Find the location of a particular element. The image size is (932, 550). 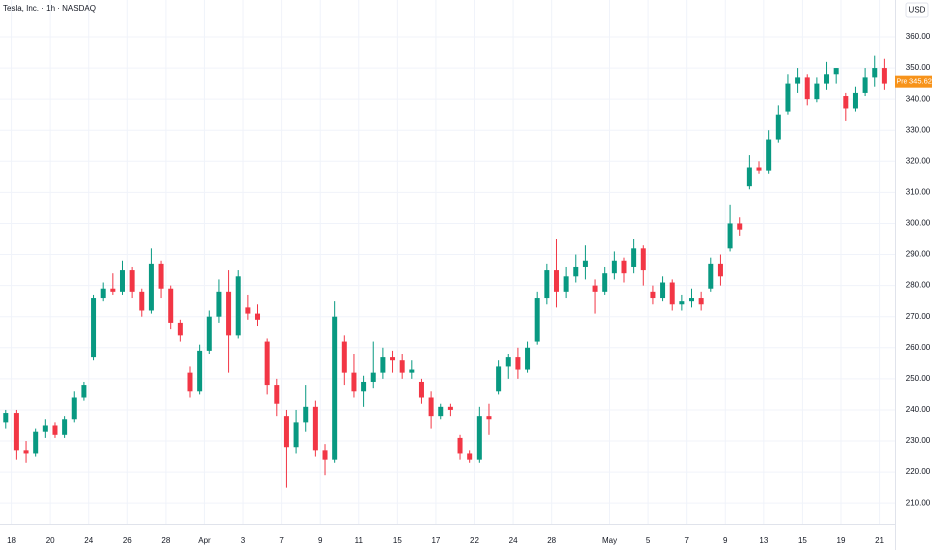

y-tick-label: 290.00 is located at coordinates (918, 254).